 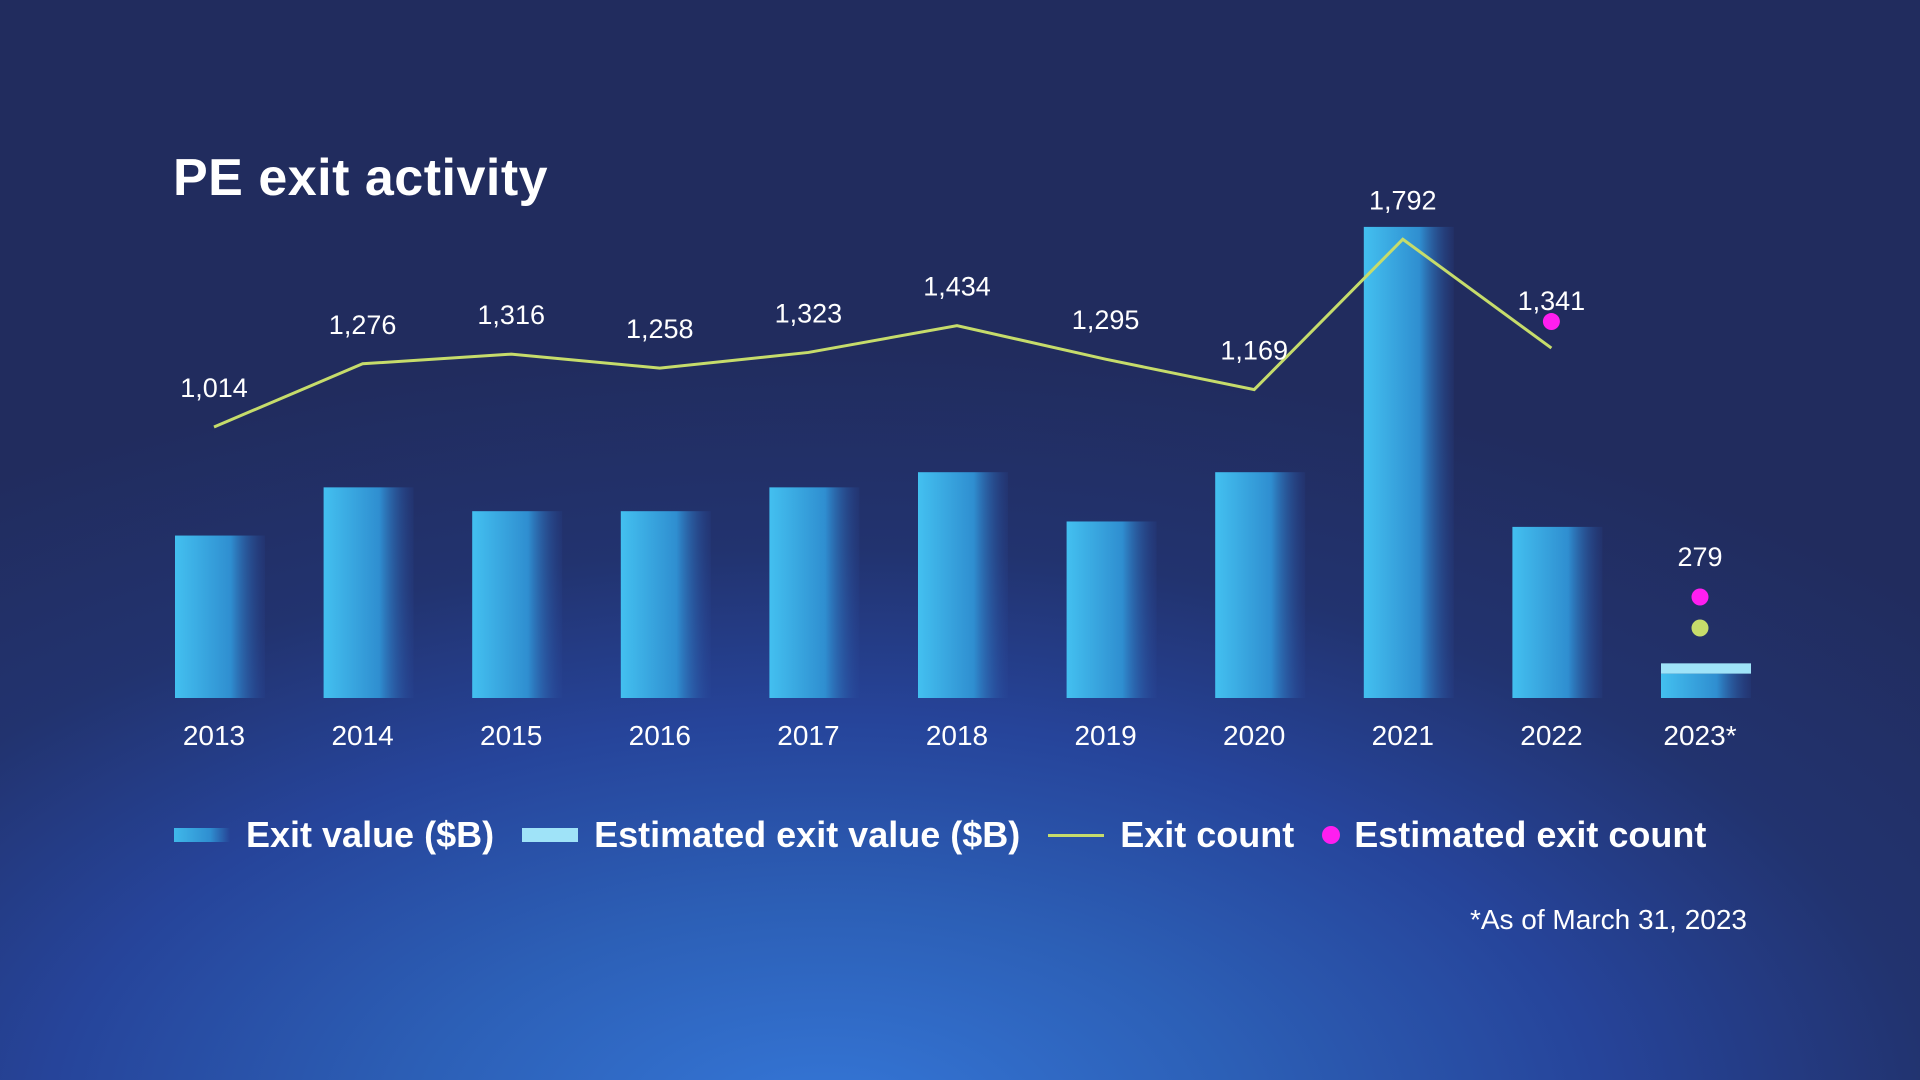 I want to click on line-layer, so click(x=883, y=333).